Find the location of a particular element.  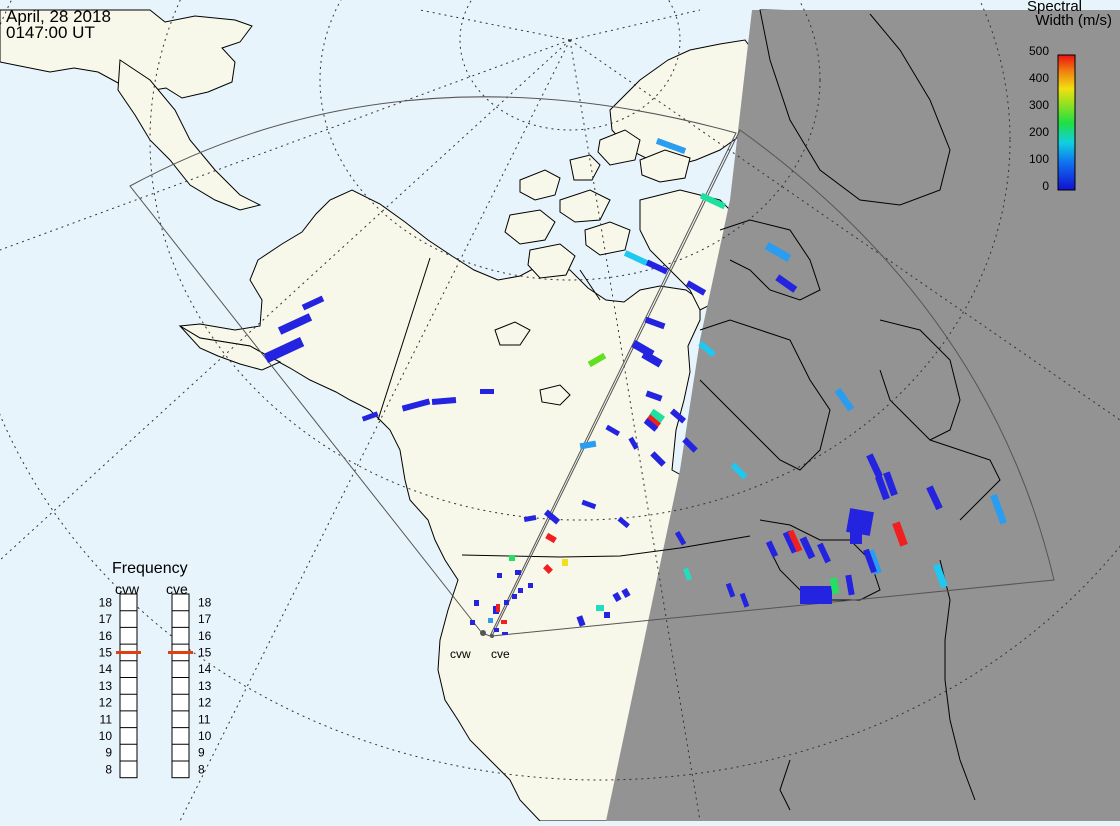

cve-site-marker is located at coordinates (492, 636).